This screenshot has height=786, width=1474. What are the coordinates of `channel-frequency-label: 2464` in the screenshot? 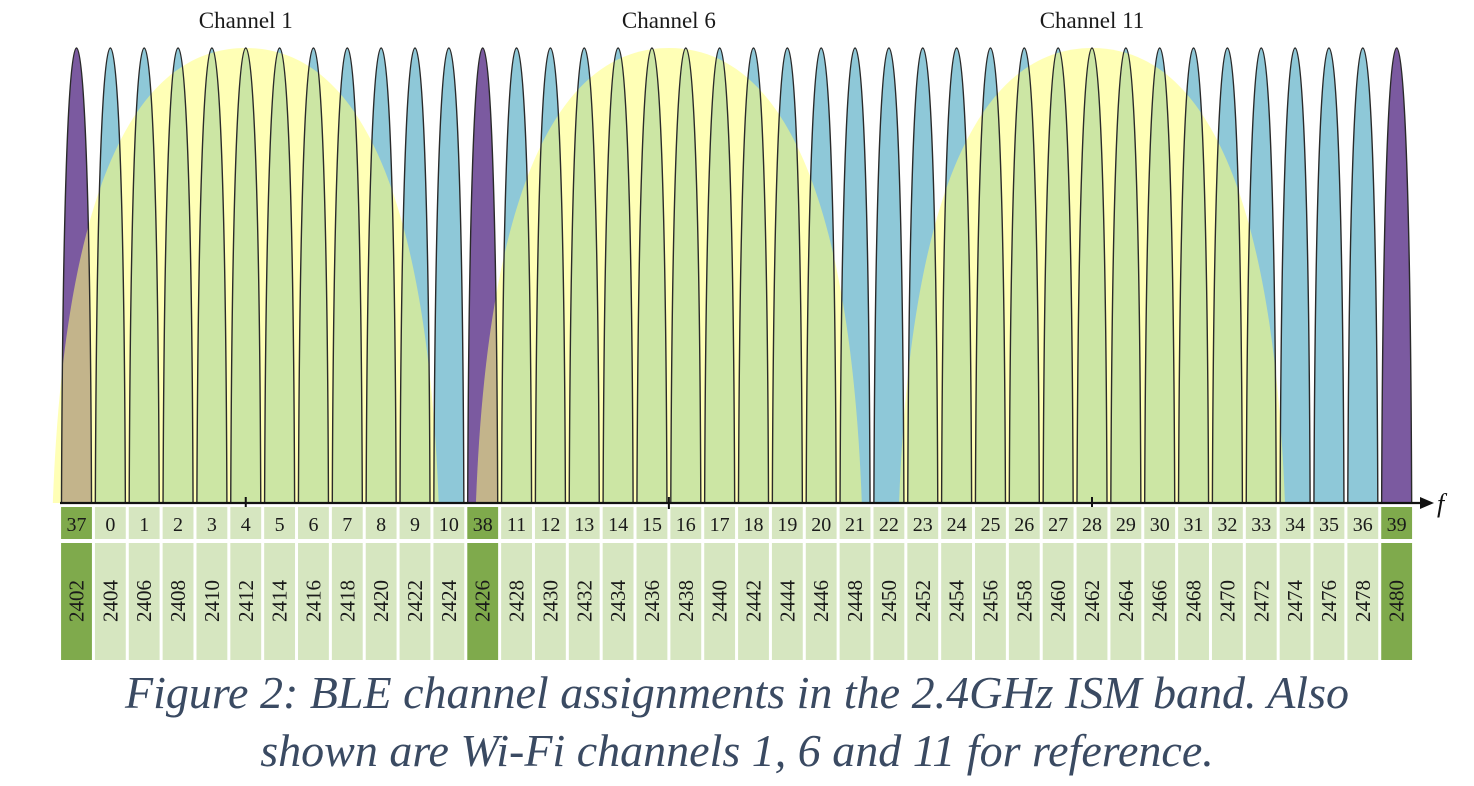 It's located at (1126, 601).